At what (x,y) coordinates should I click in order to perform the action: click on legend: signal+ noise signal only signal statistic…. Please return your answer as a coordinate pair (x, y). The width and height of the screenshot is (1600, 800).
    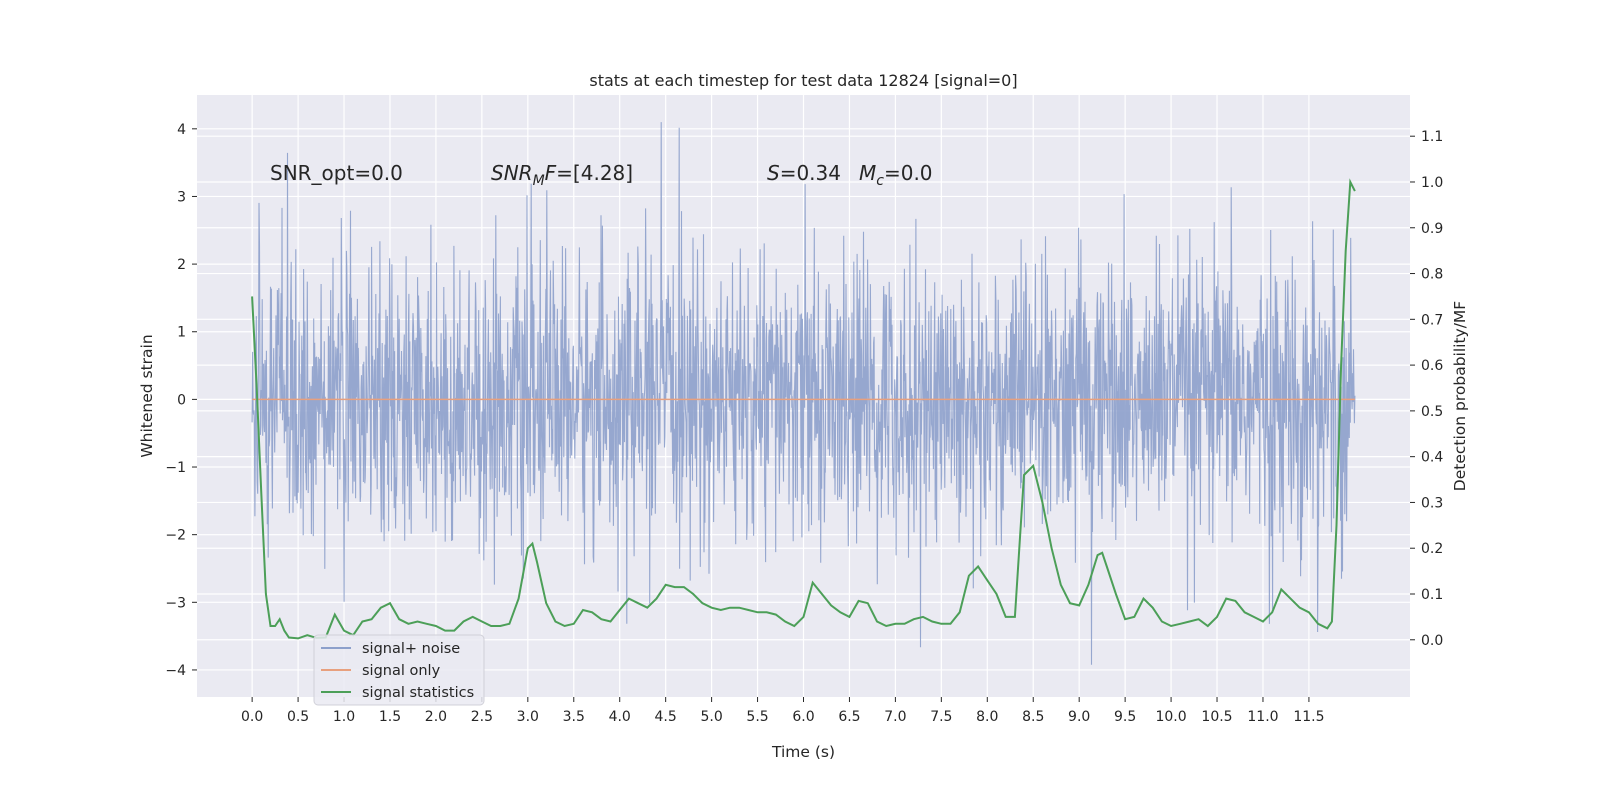
    Looking at the image, I should click on (399, 670).